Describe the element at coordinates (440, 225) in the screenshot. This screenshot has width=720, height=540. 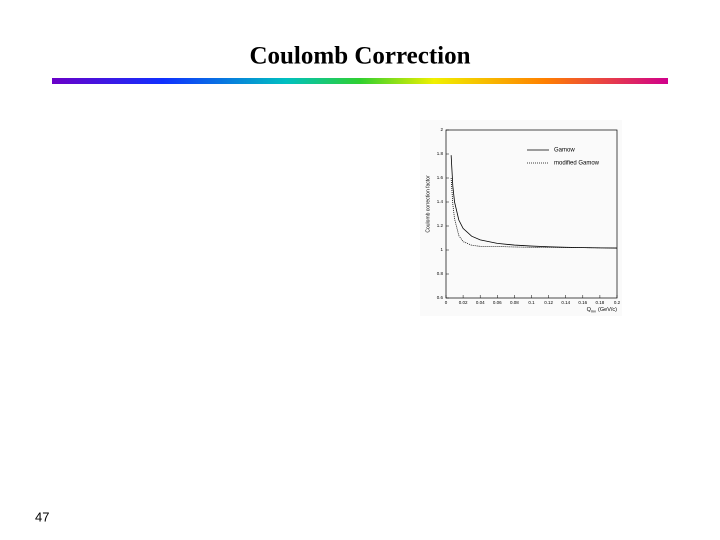
I see `y-tick-label: 1.2` at that location.